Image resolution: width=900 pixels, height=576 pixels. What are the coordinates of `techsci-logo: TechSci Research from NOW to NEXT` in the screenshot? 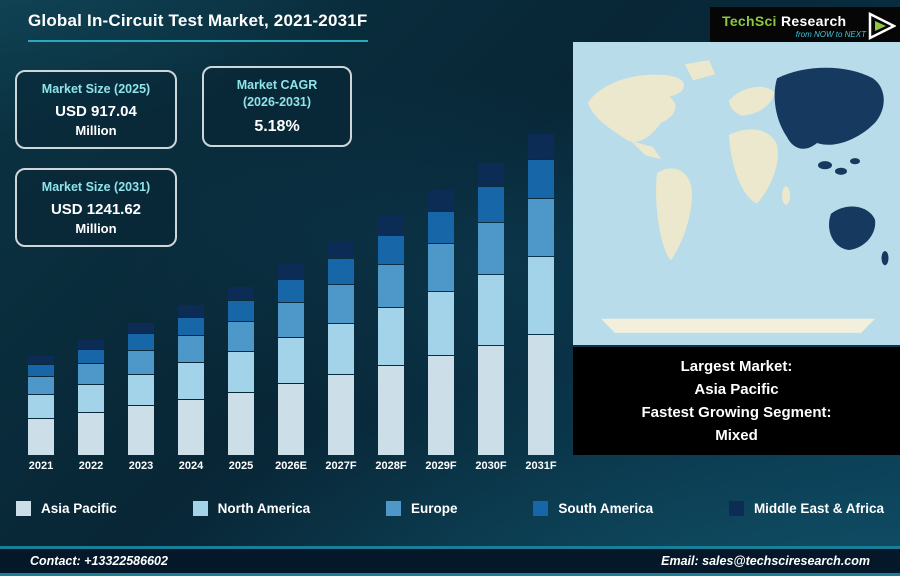 It's located at (805, 26).